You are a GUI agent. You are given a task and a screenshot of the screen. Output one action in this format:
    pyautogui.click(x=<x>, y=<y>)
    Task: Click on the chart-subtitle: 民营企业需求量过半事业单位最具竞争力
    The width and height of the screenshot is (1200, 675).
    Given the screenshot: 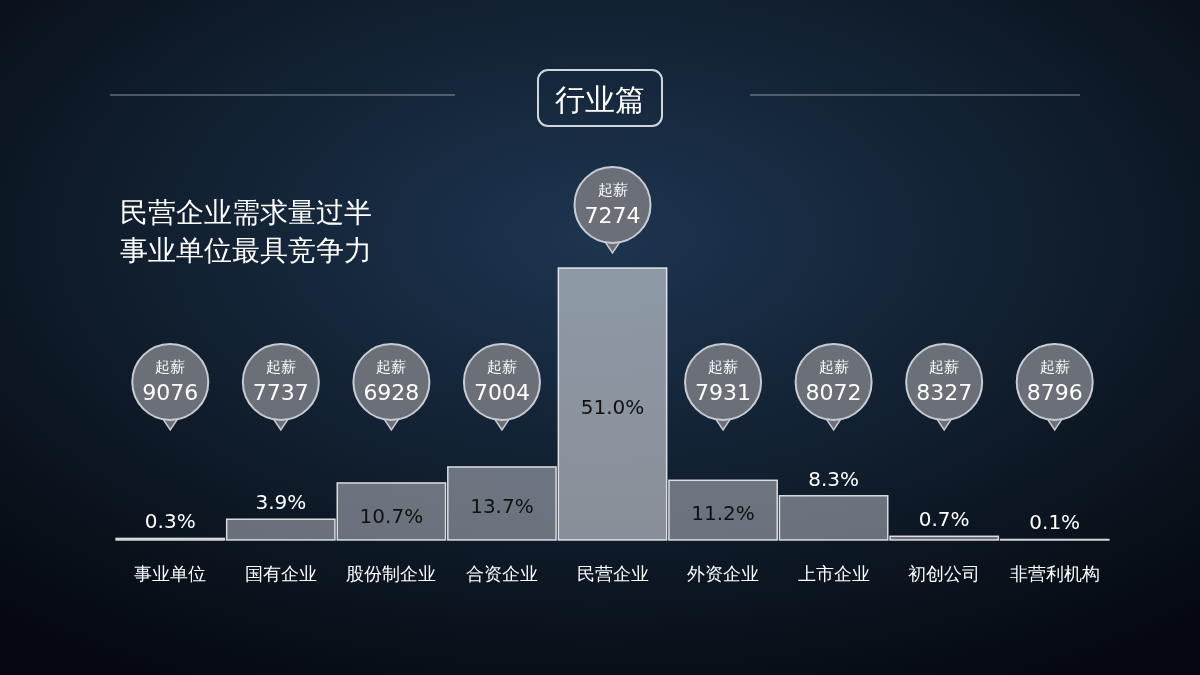 What is the action you would take?
    pyautogui.click(x=246, y=231)
    